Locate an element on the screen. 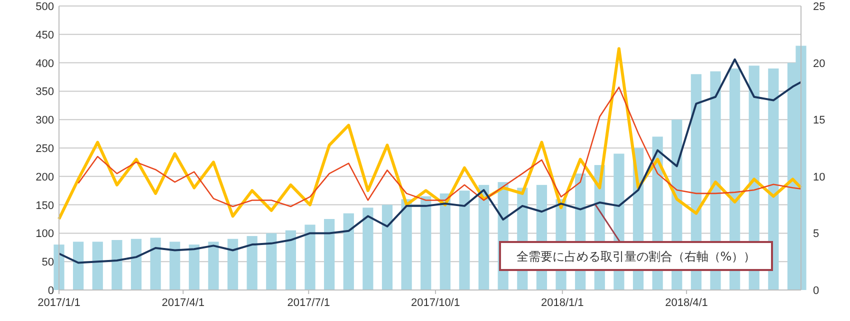 Image resolution: width=850 pixels, height=321 pixels. x-tick-label: 2017/7/1 is located at coordinates (308, 303).